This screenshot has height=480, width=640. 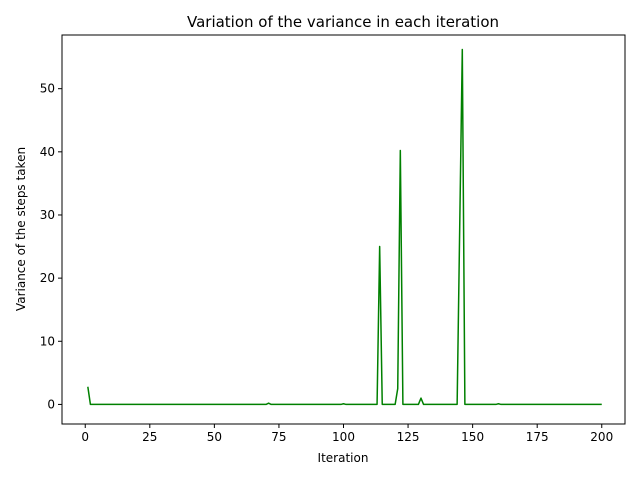 I want to click on y-tick-label: 20, so click(x=47, y=278).